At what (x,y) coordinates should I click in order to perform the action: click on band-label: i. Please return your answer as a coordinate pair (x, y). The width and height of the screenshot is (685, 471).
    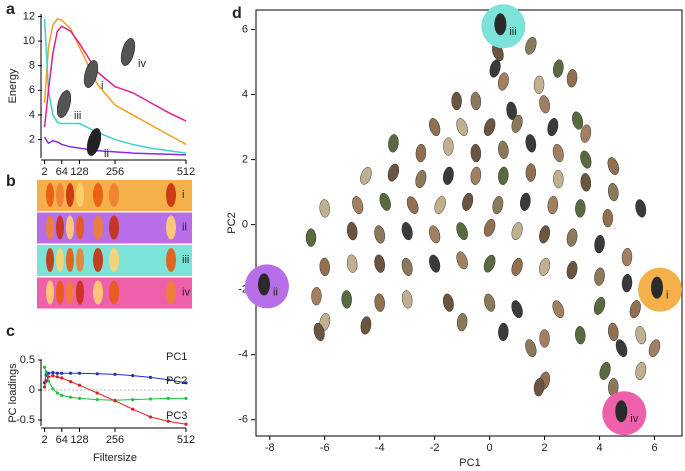
    Looking at the image, I should click on (183, 195).